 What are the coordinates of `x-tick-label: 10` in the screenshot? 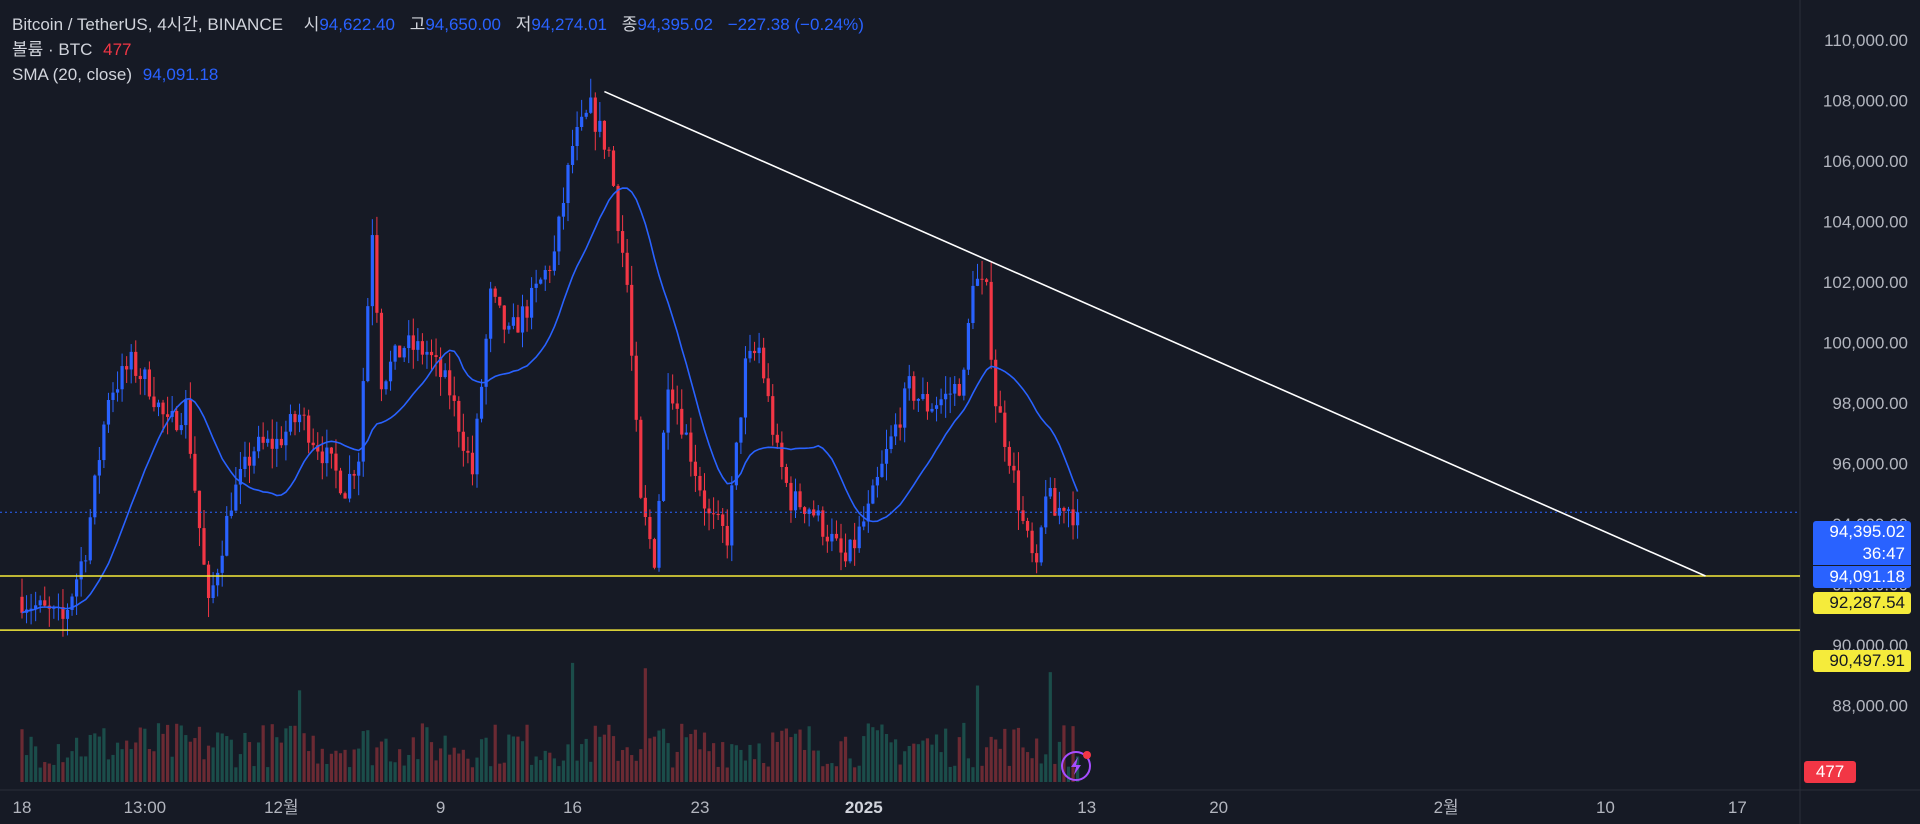 It's located at (1605, 807).